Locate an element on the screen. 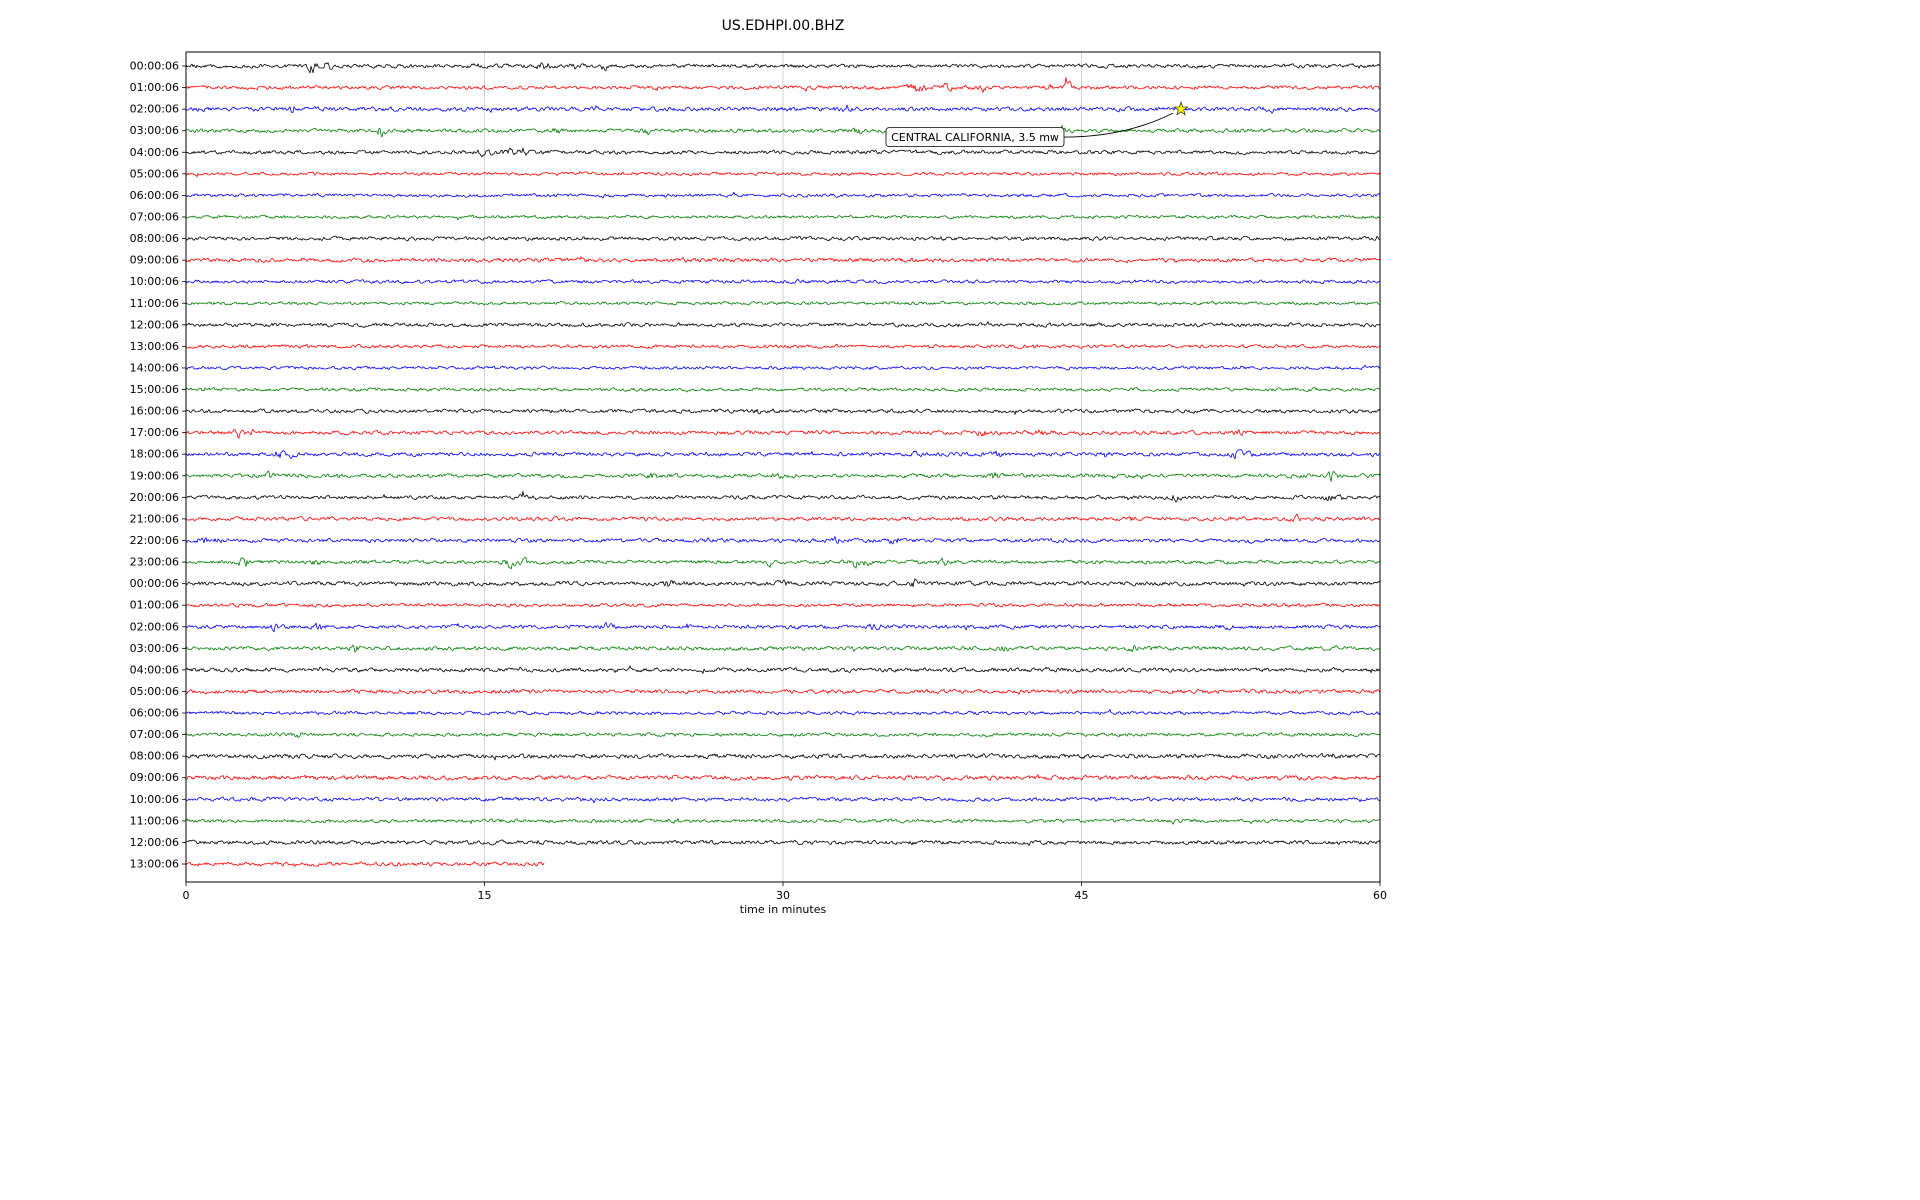 This screenshot has height=1200, width=1920. callout-arrow-line is located at coordinates (1118, 125).